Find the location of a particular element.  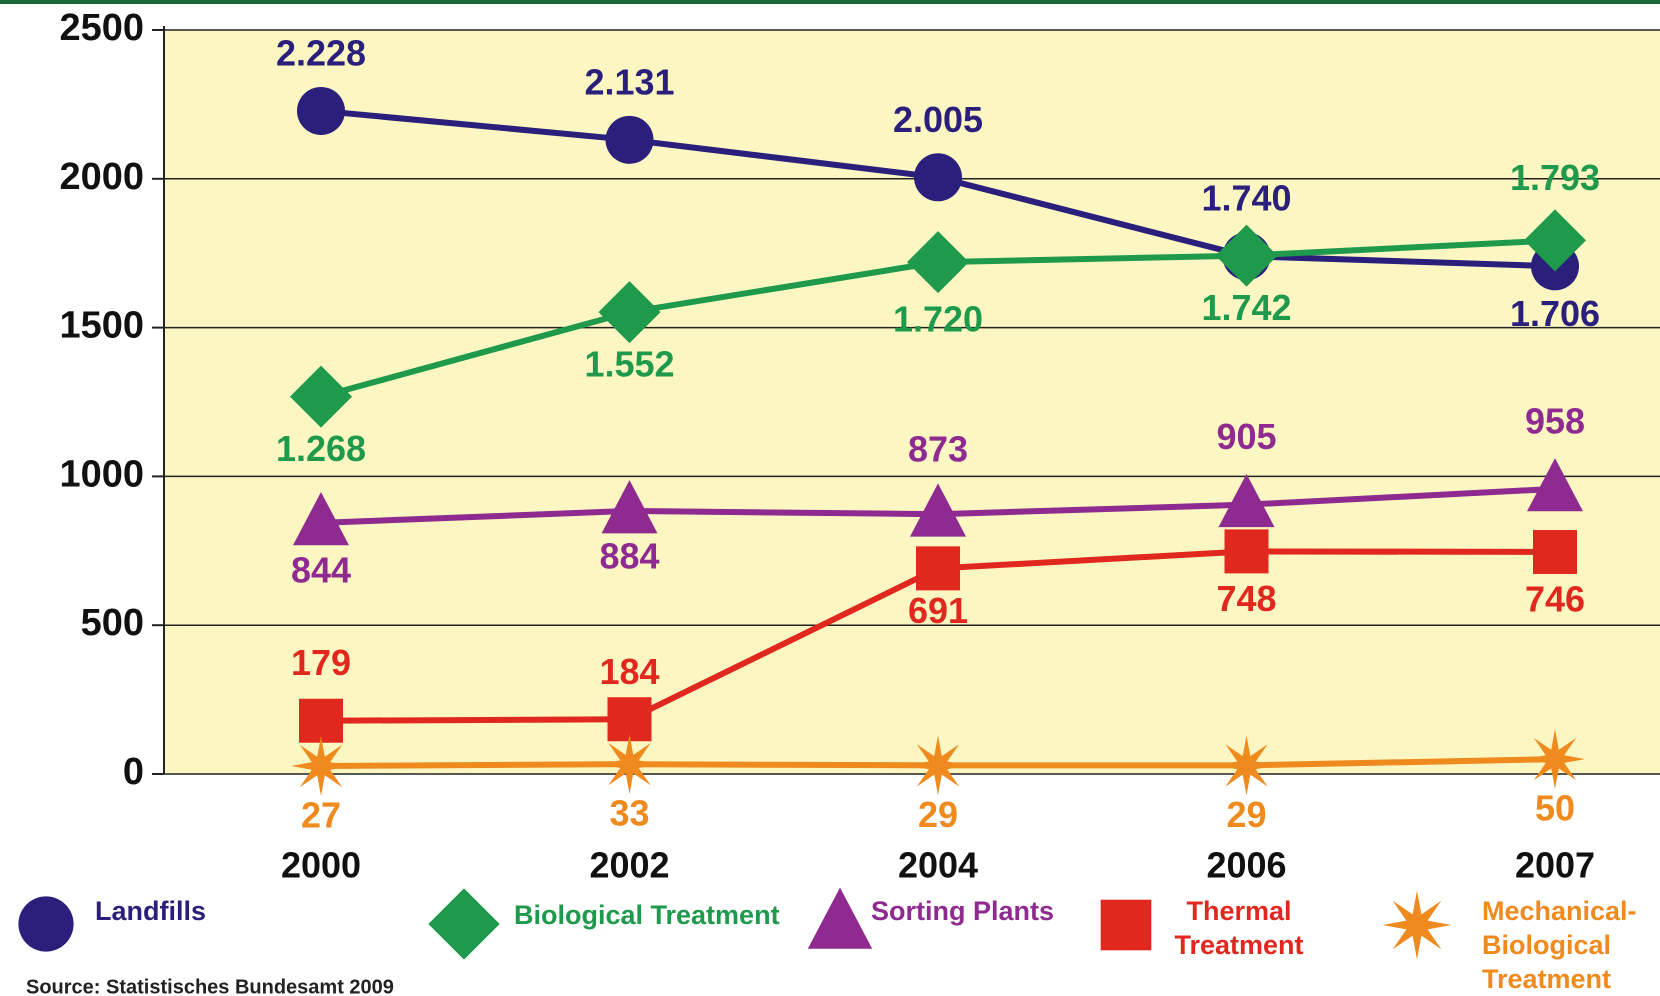

y-tick-label: 2000 is located at coordinates (101, 177).